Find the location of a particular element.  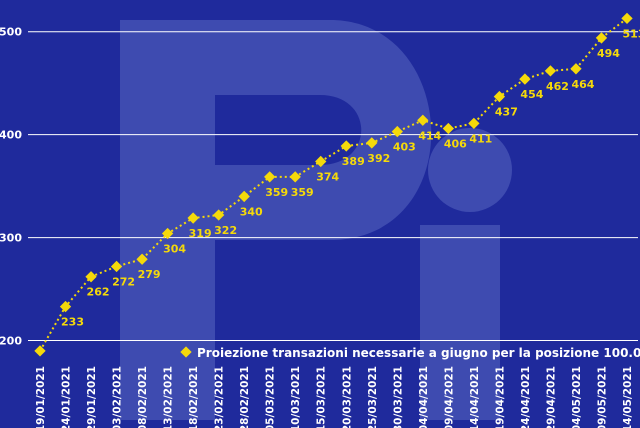

legend-marker is located at coordinates (186, 352).